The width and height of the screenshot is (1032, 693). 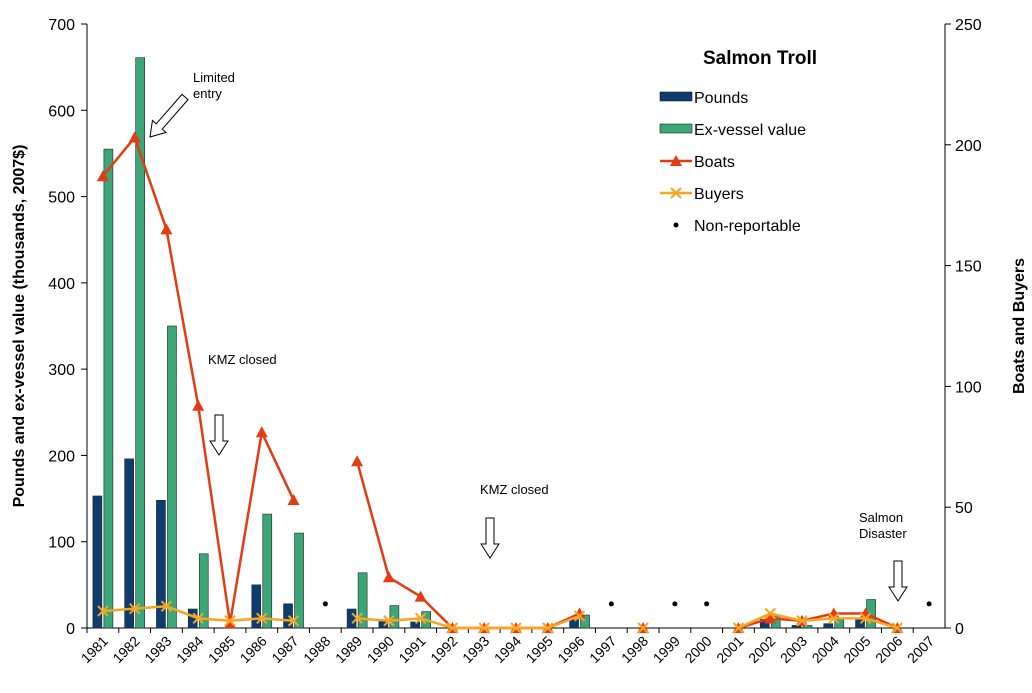 I want to click on x-tick-label: 1983, so click(x=157, y=649).